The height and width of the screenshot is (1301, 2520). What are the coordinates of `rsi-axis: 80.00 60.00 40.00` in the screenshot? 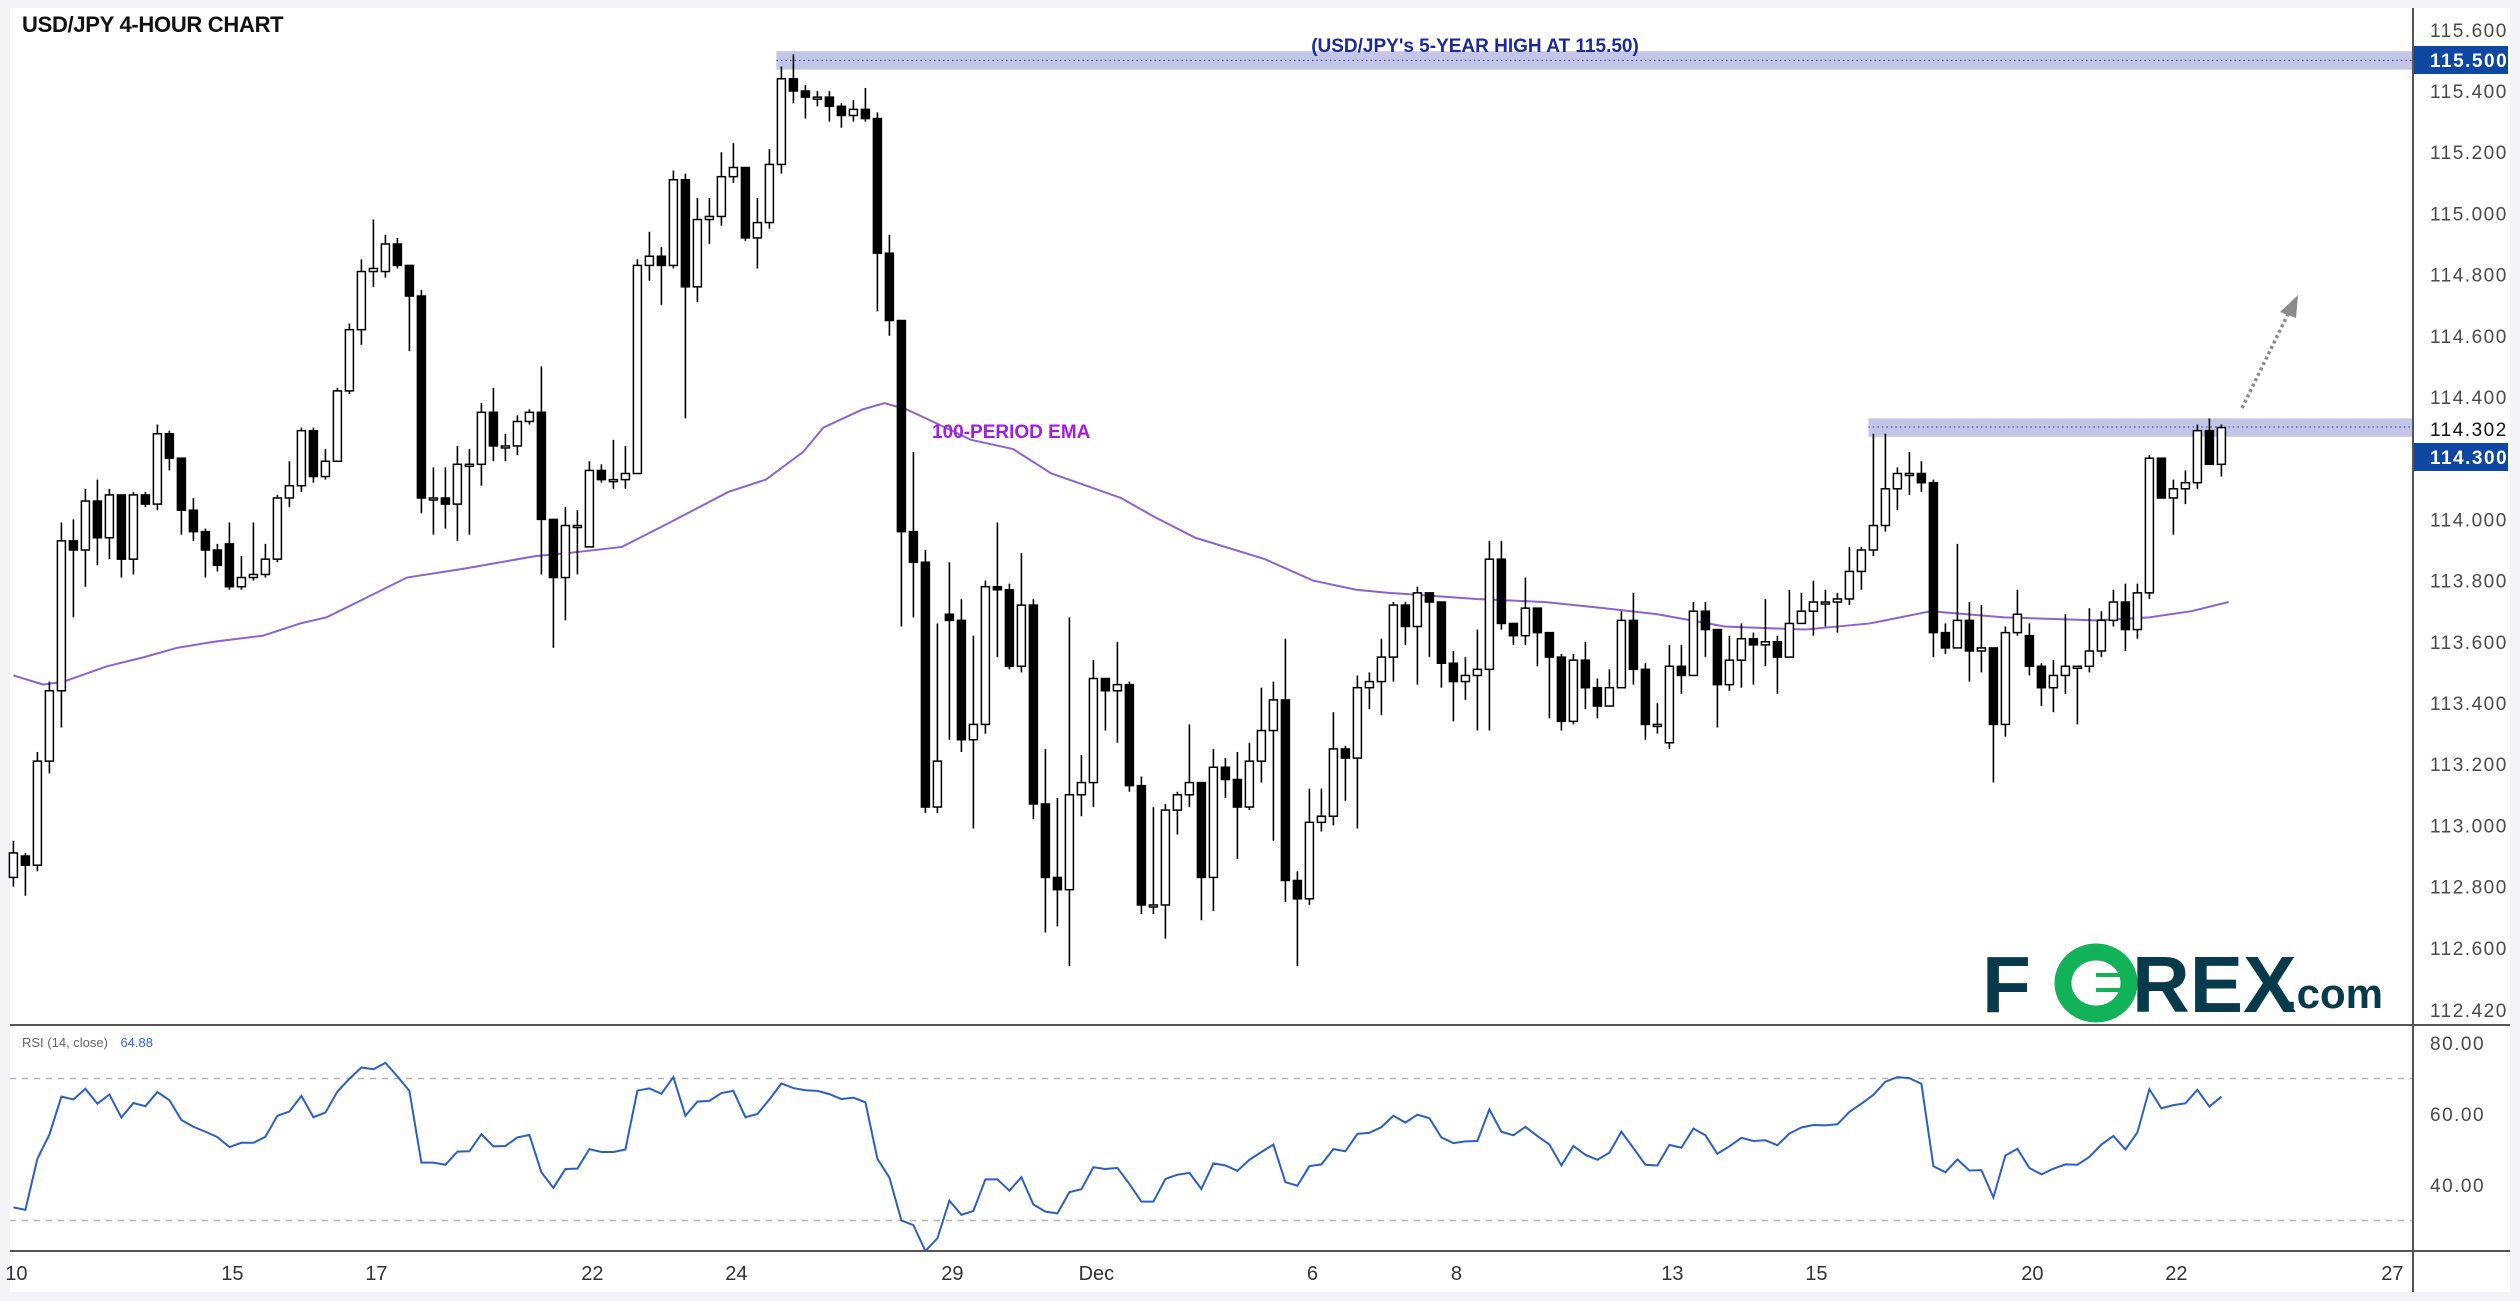 It's located at (2457, 1115).